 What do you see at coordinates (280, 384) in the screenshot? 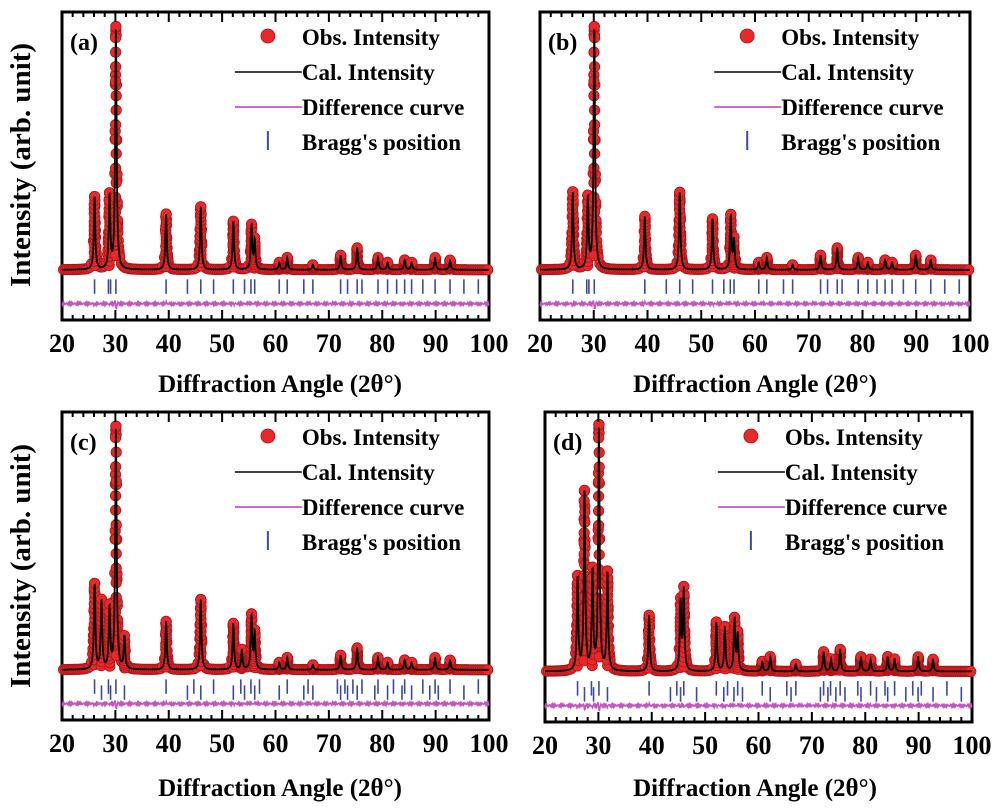
I see `panel-a-xlabel: Diffraction Angle (2θ°)` at bounding box center [280, 384].